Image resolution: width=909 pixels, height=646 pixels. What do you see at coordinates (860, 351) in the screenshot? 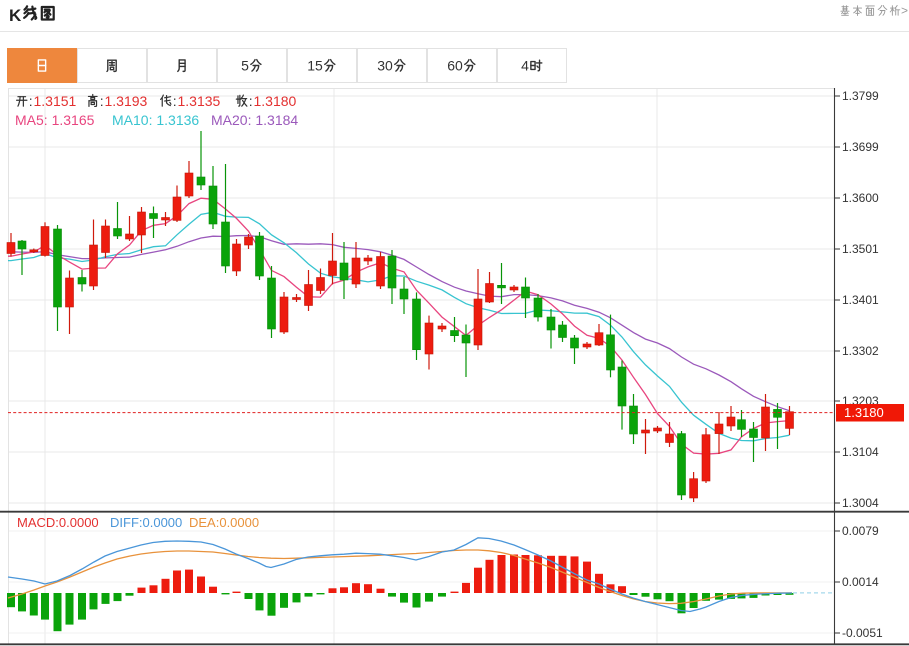
I see `svg-text: 1.3302` at bounding box center [860, 351].